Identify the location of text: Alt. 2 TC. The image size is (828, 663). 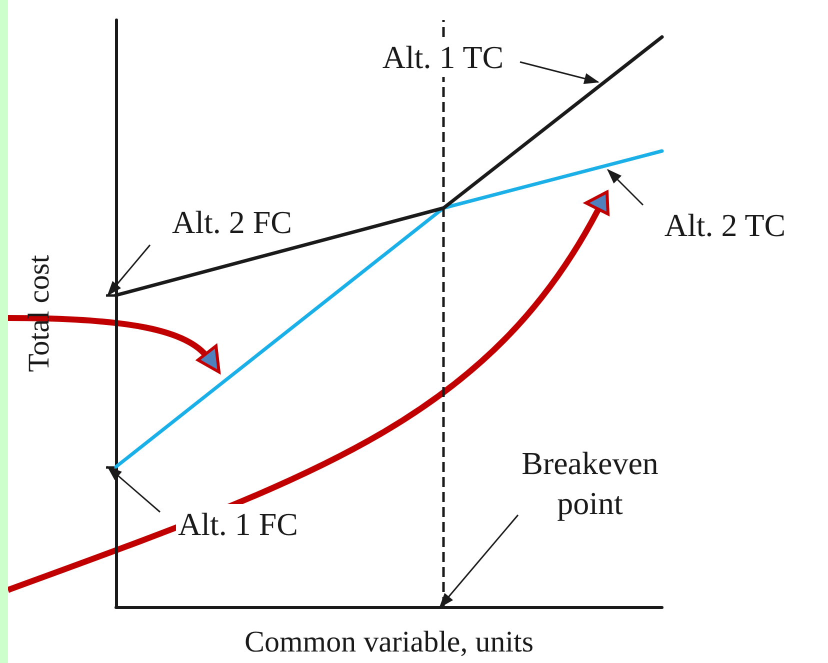
(725, 225).